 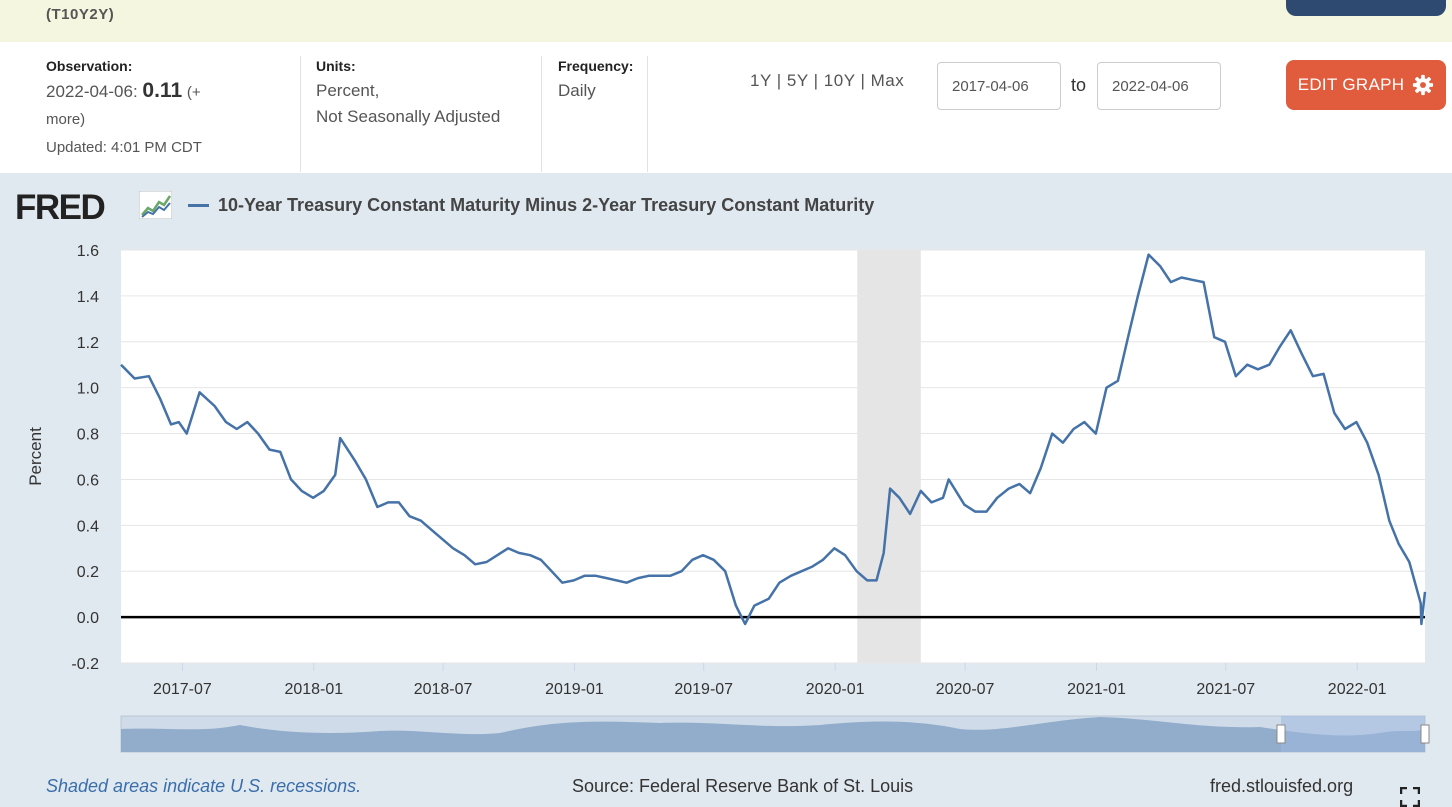 I want to click on header-action-button, so click(x=1366, y=8).